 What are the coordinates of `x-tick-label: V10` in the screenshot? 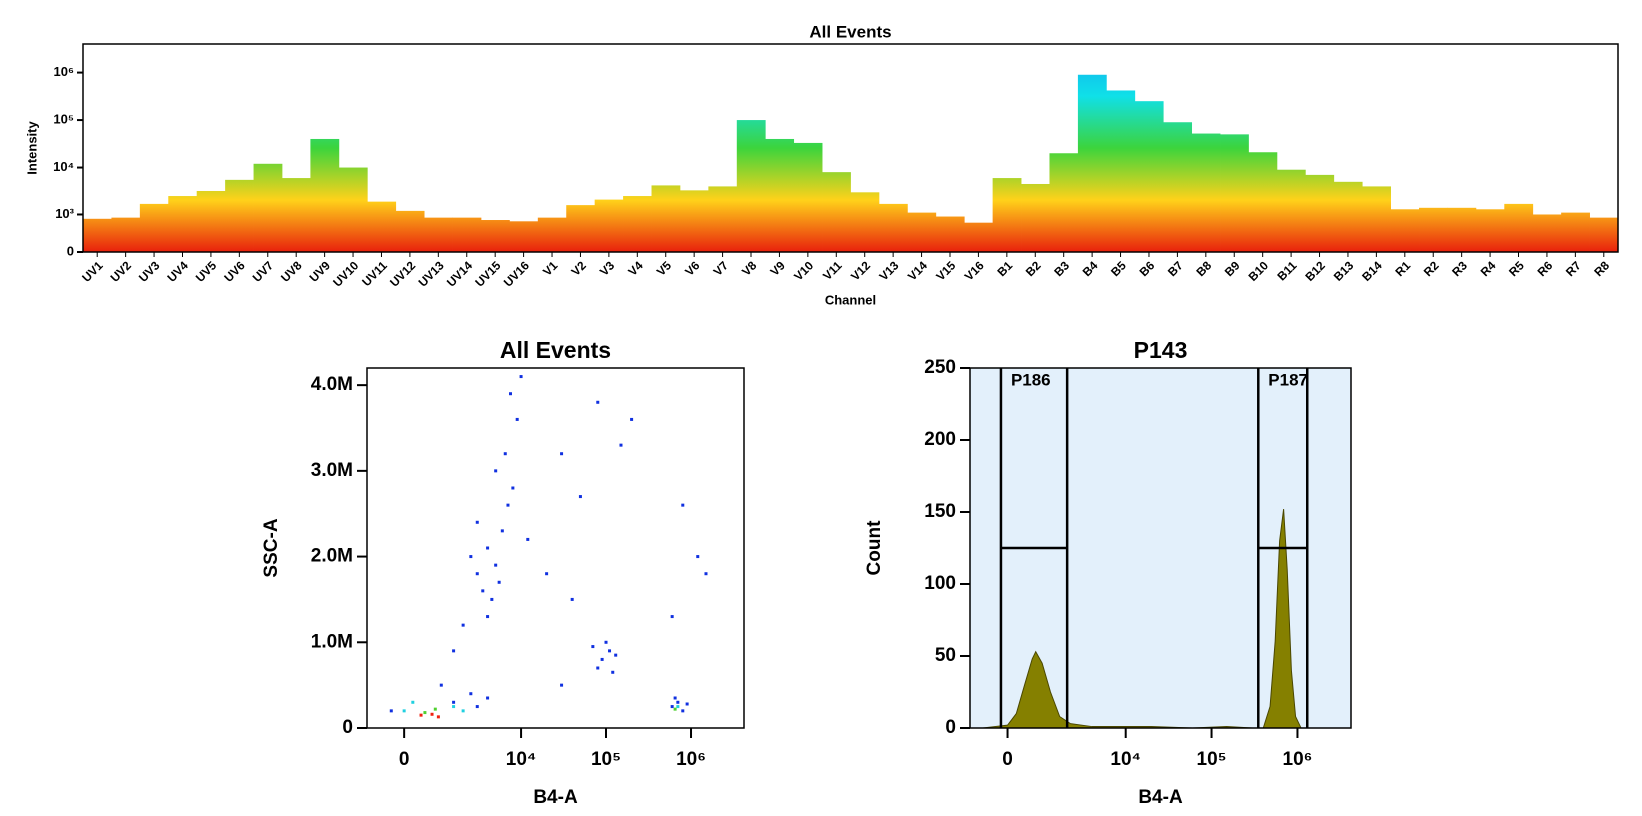 It's located at (803, 270).